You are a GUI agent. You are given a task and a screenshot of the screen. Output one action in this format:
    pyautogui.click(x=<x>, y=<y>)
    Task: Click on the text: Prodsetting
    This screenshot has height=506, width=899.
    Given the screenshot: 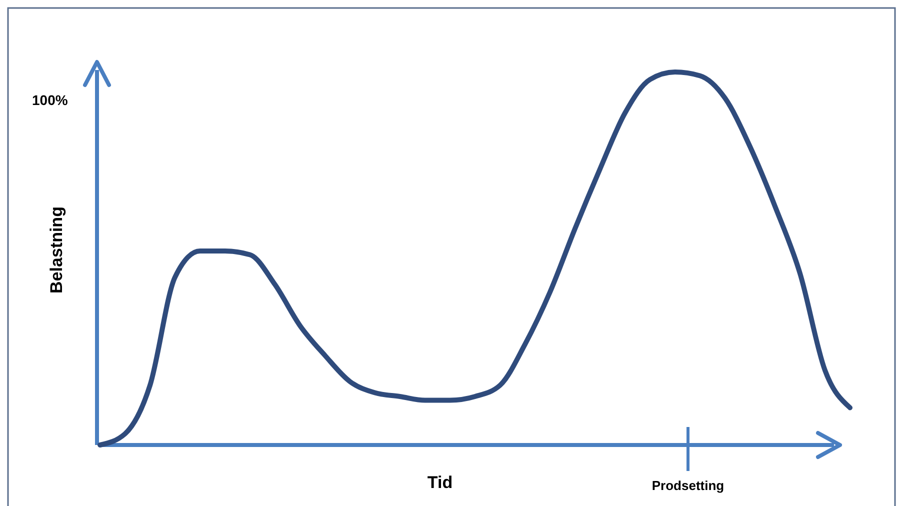 What is the action you would take?
    pyautogui.click(x=688, y=485)
    